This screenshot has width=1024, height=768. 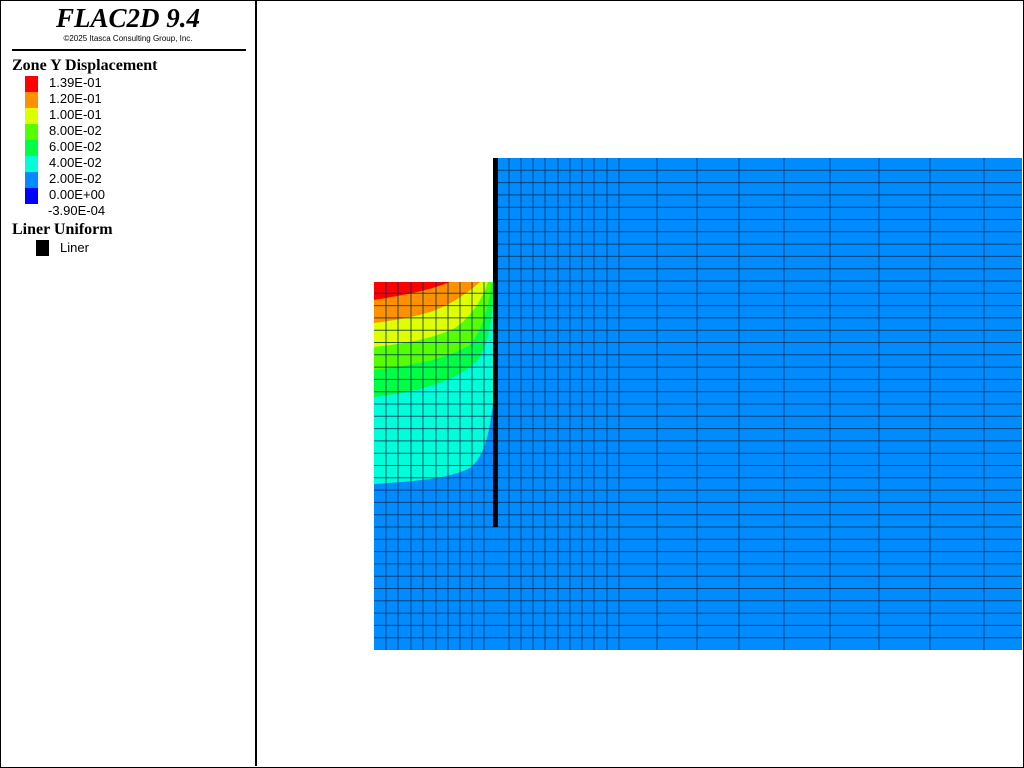 I want to click on divider, so click(x=129, y=50).